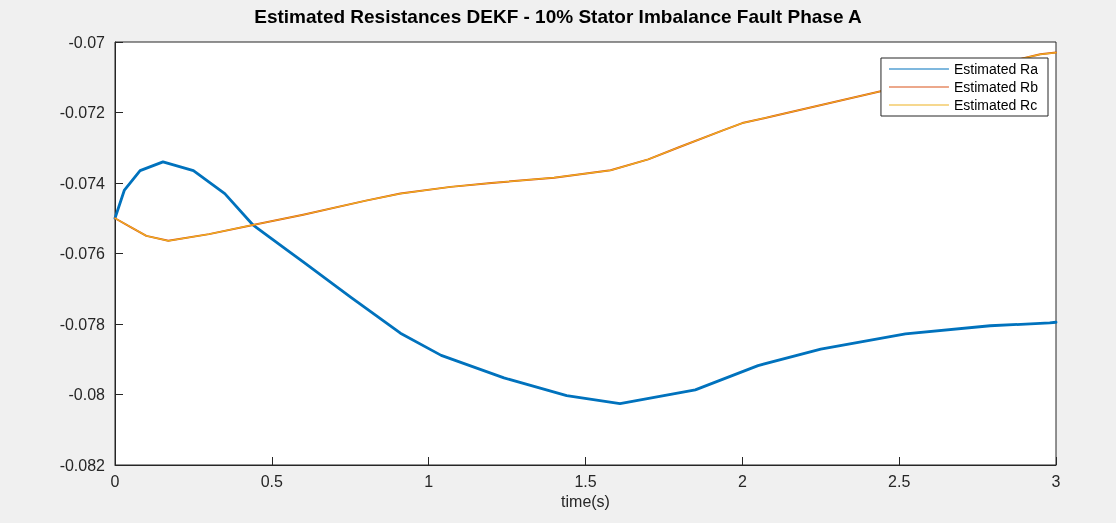 The width and height of the screenshot is (1116, 523). Describe the element at coordinates (115, 481) in the screenshot. I see `x-tick-label: 0` at that location.